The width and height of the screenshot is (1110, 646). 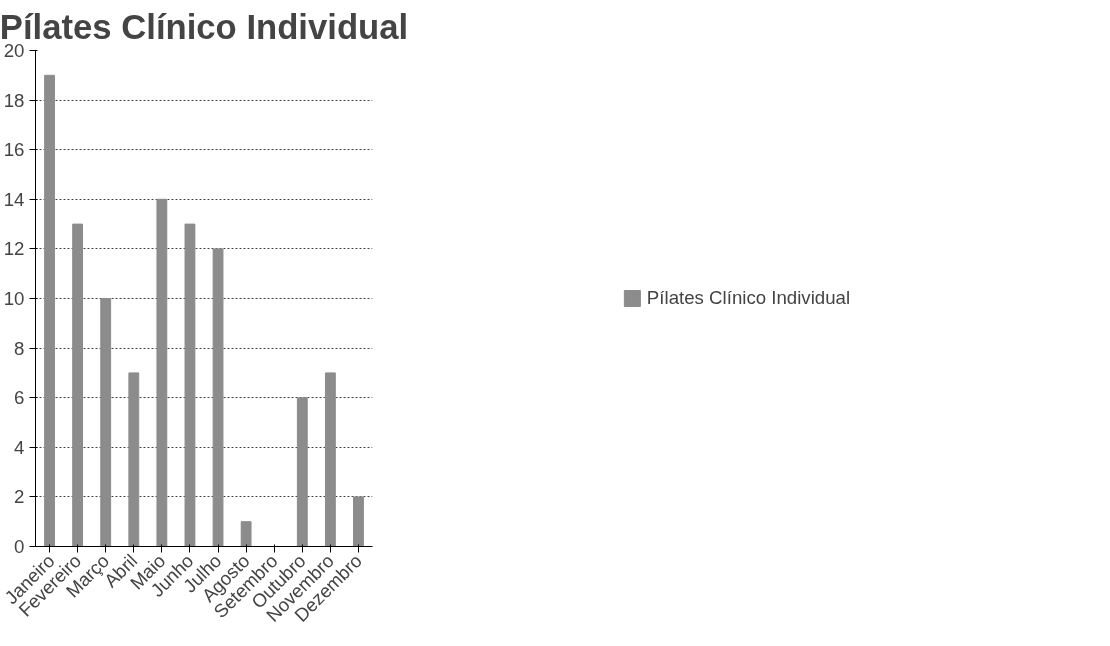 What do you see at coordinates (19, 497) in the screenshot?
I see `y-tick-label: 2` at bounding box center [19, 497].